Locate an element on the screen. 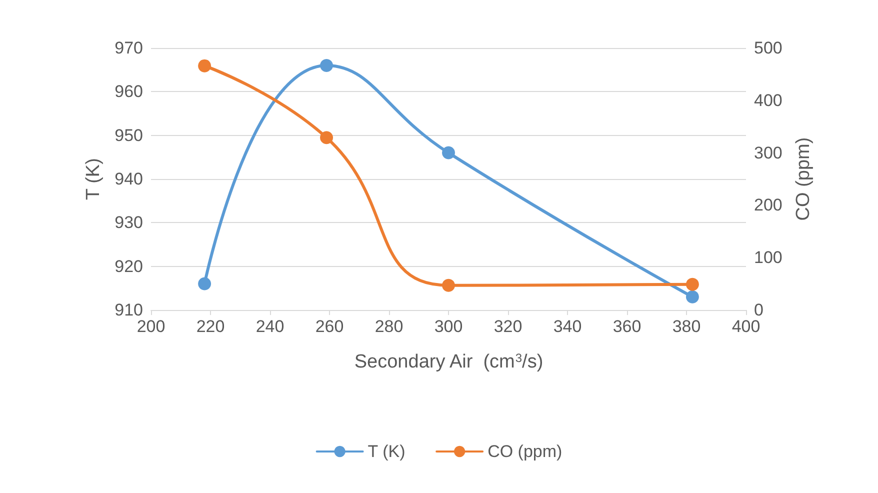 The image size is (878, 493). x-tick-label: 240 is located at coordinates (270, 326).